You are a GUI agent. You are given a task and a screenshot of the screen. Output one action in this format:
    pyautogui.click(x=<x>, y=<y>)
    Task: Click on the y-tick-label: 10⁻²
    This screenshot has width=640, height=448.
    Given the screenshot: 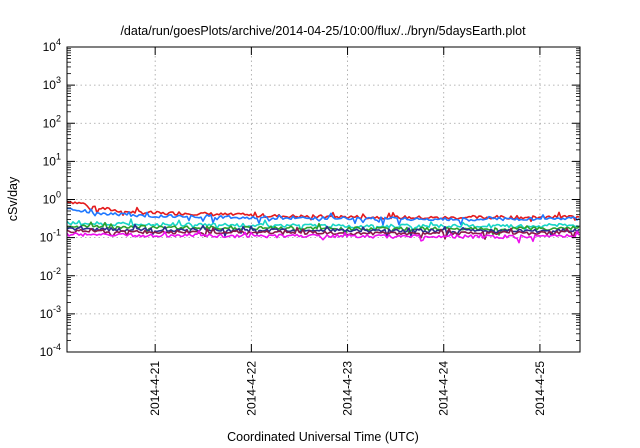 What is the action you would take?
    pyautogui.click(x=50, y=274)
    